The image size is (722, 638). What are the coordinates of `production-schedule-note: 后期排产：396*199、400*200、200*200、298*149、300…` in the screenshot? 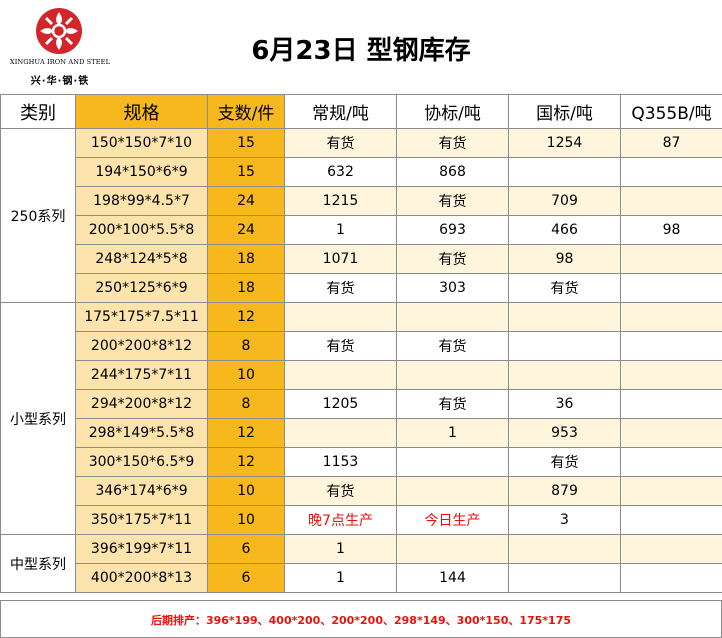 It's located at (361, 619).